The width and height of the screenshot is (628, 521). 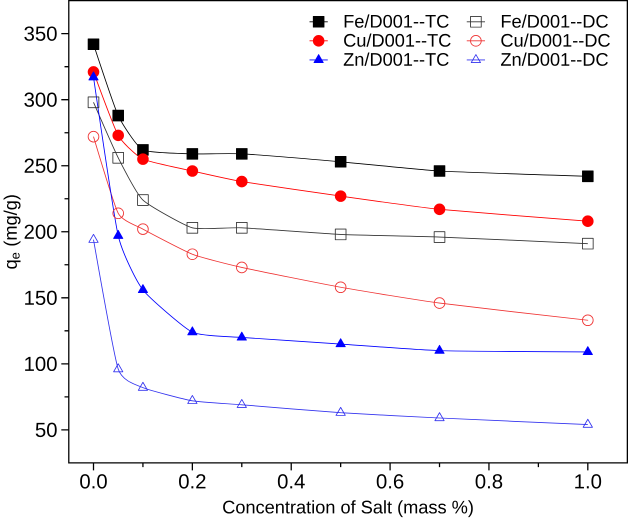 What do you see at coordinates (41, 298) in the screenshot?
I see `y-tick-label: 150` at bounding box center [41, 298].